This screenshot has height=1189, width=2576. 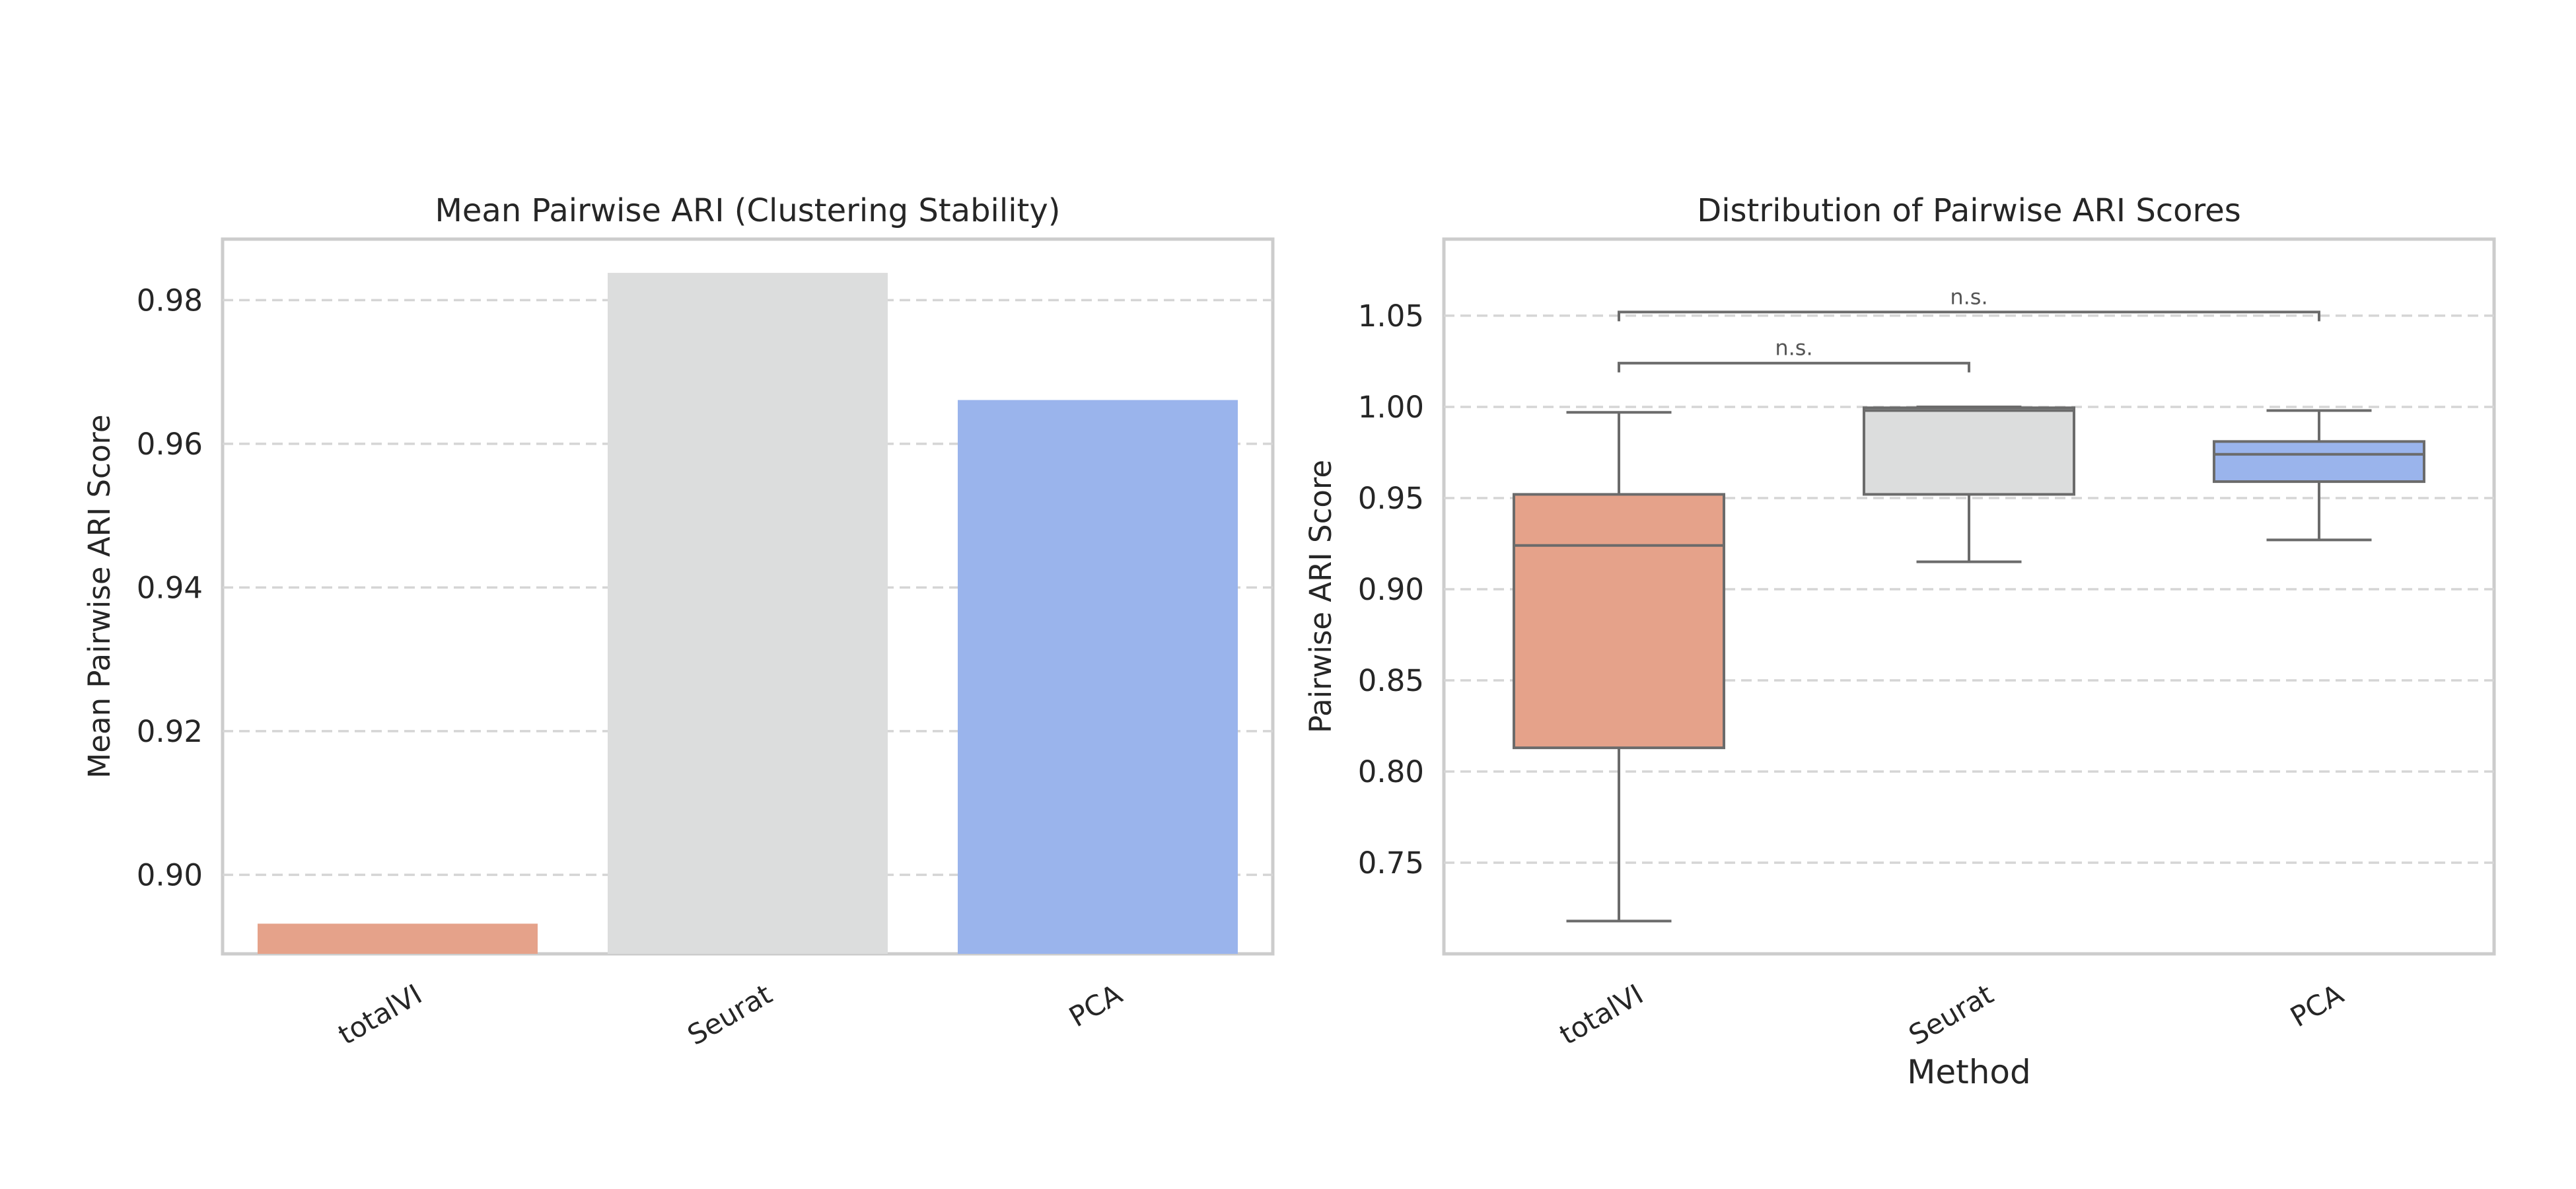 What do you see at coordinates (1095, 1005) in the screenshot?
I see `bar-chart-x-tick-label-pca: PCA` at bounding box center [1095, 1005].